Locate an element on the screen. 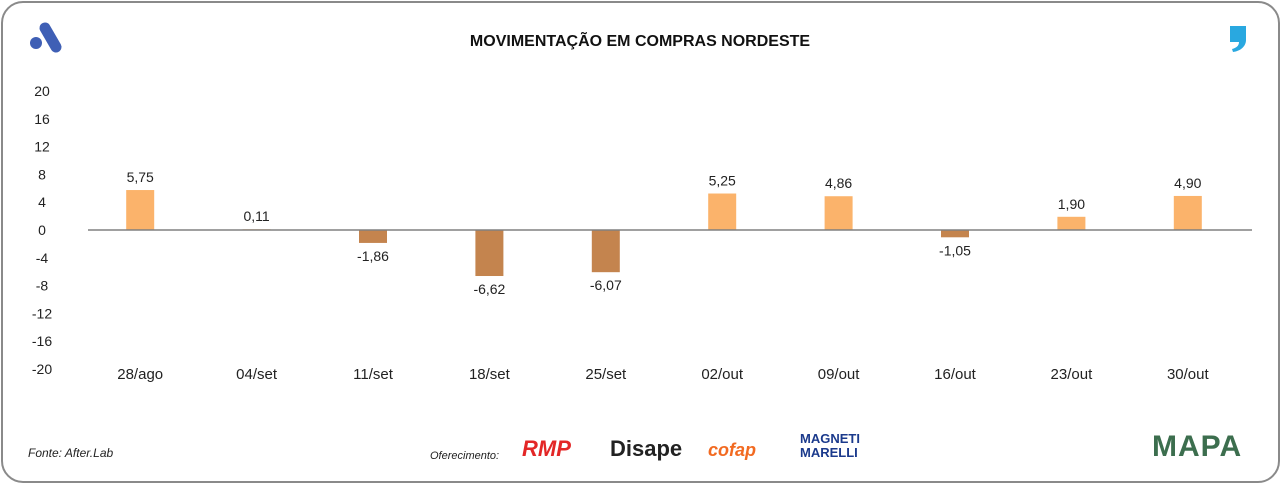 Image resolution: width=1280 pixels, height=483 pixels. data-label: 0,11 is located at coordinates (256, 216).